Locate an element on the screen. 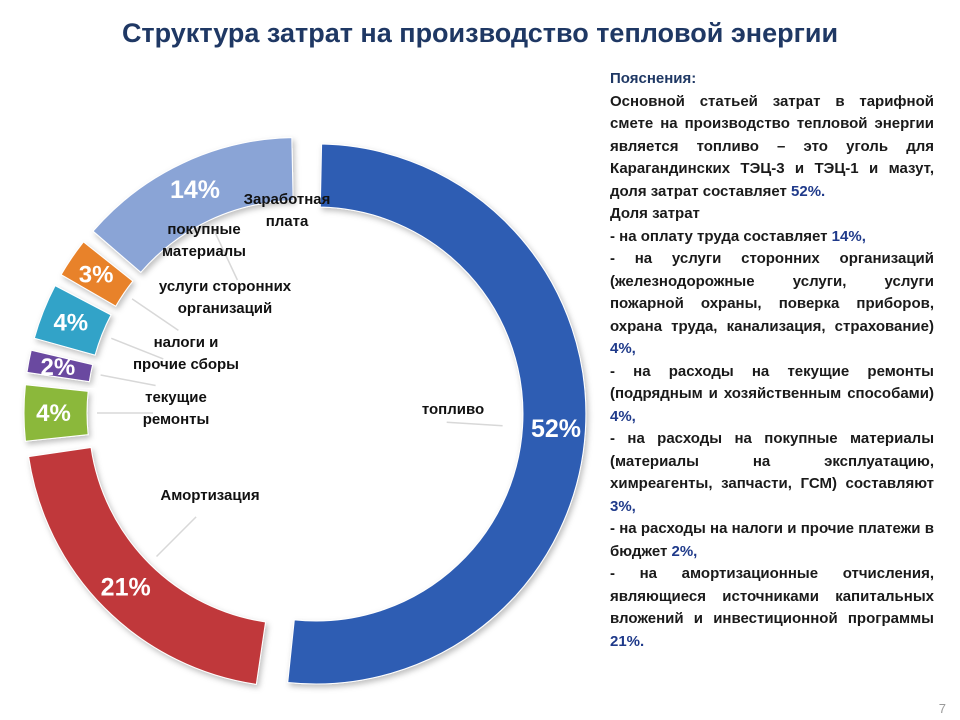 The height and width of the screenshot is (720, 960). leader-line-покупные-материалы is located at coordinates (155, 315).